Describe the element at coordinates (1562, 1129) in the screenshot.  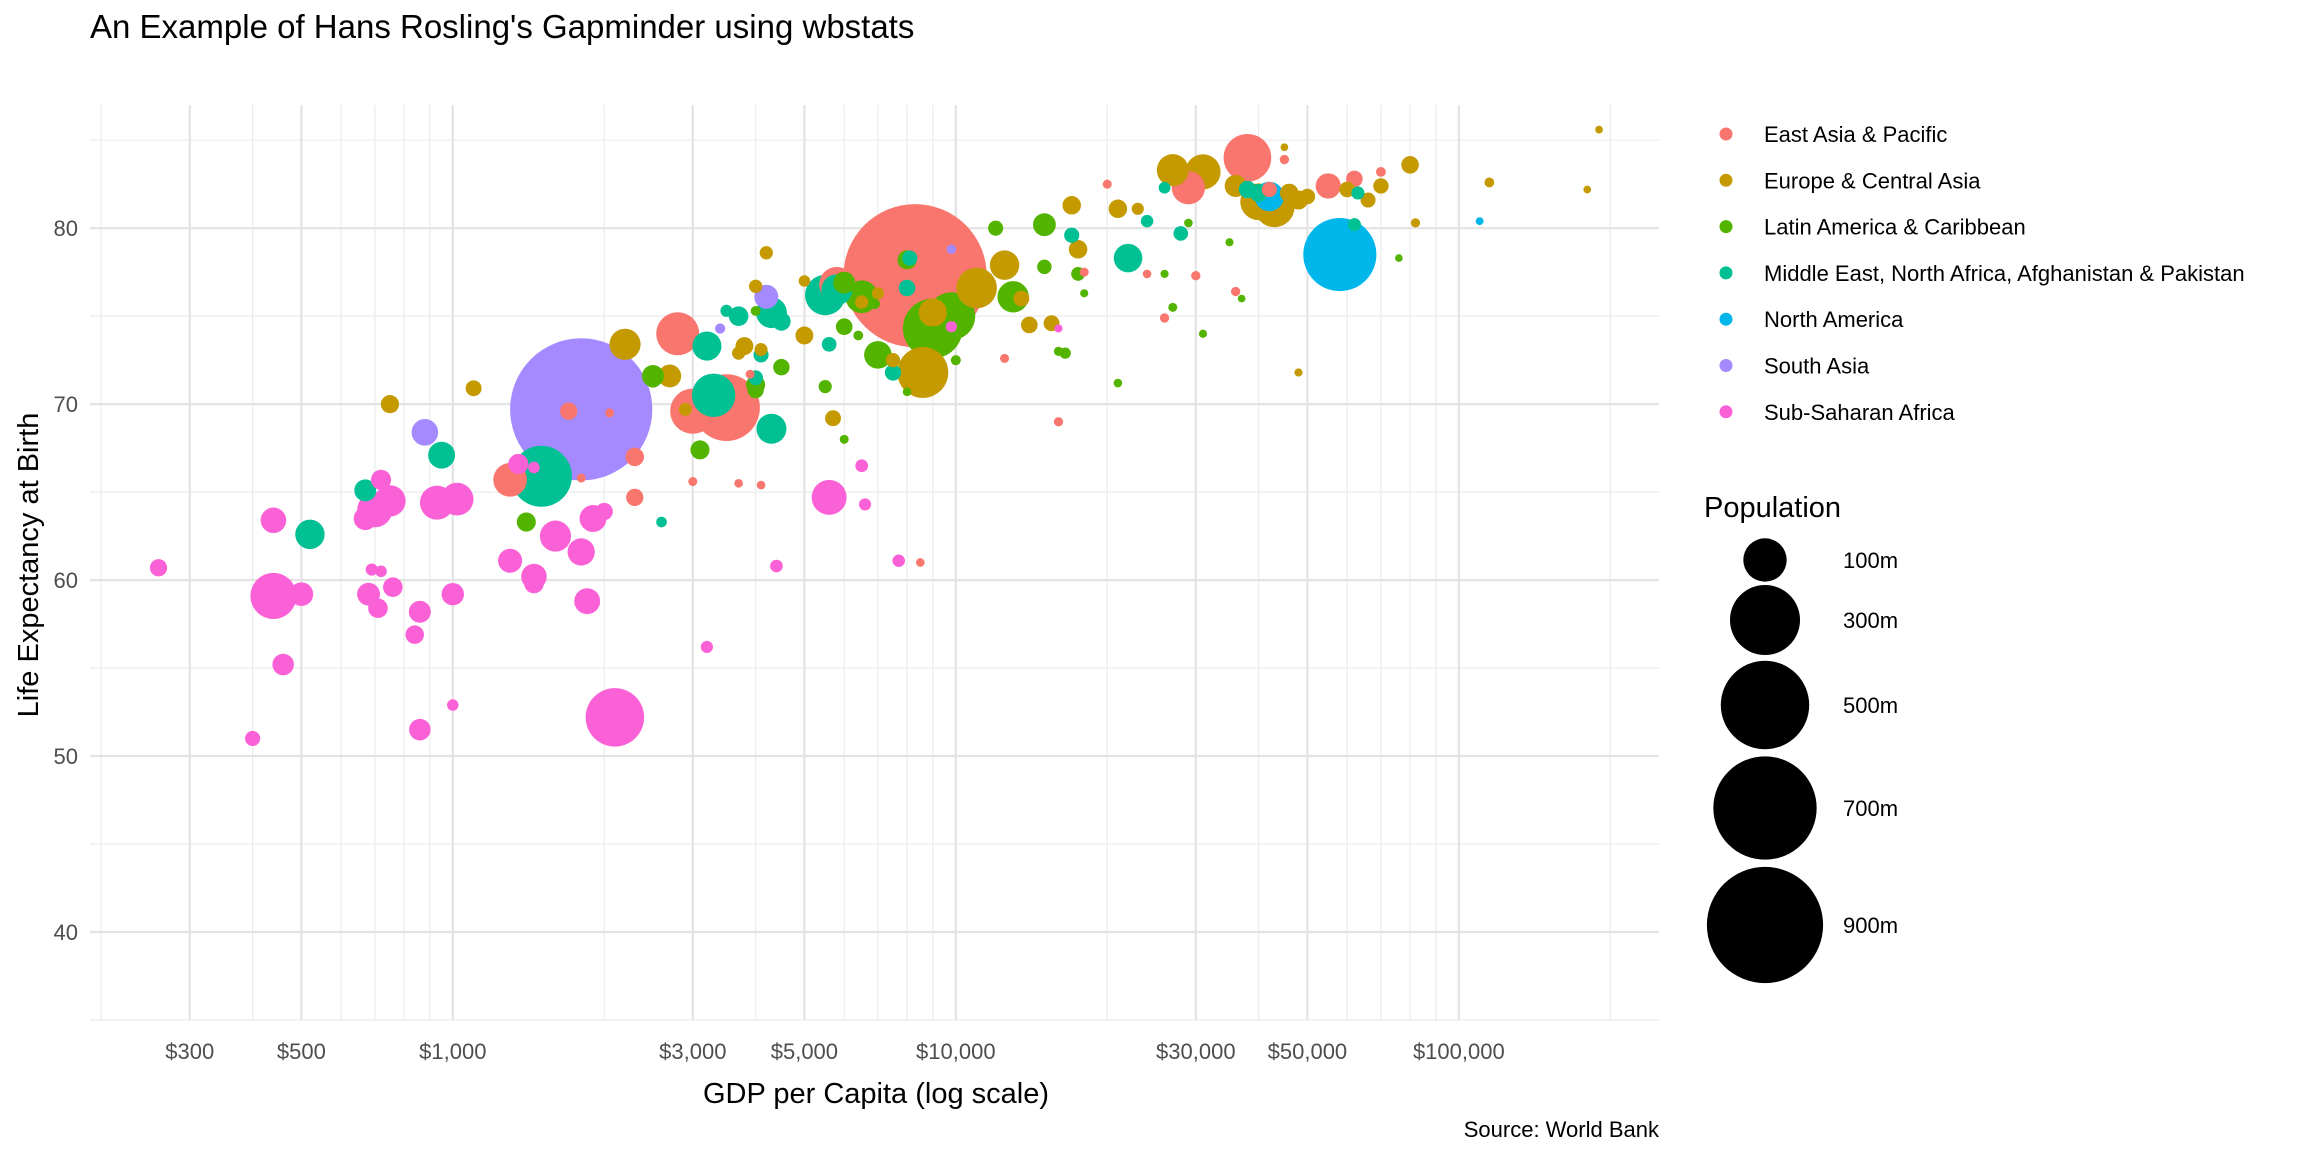
I see `source-caption: Source: World Bank` at that location.